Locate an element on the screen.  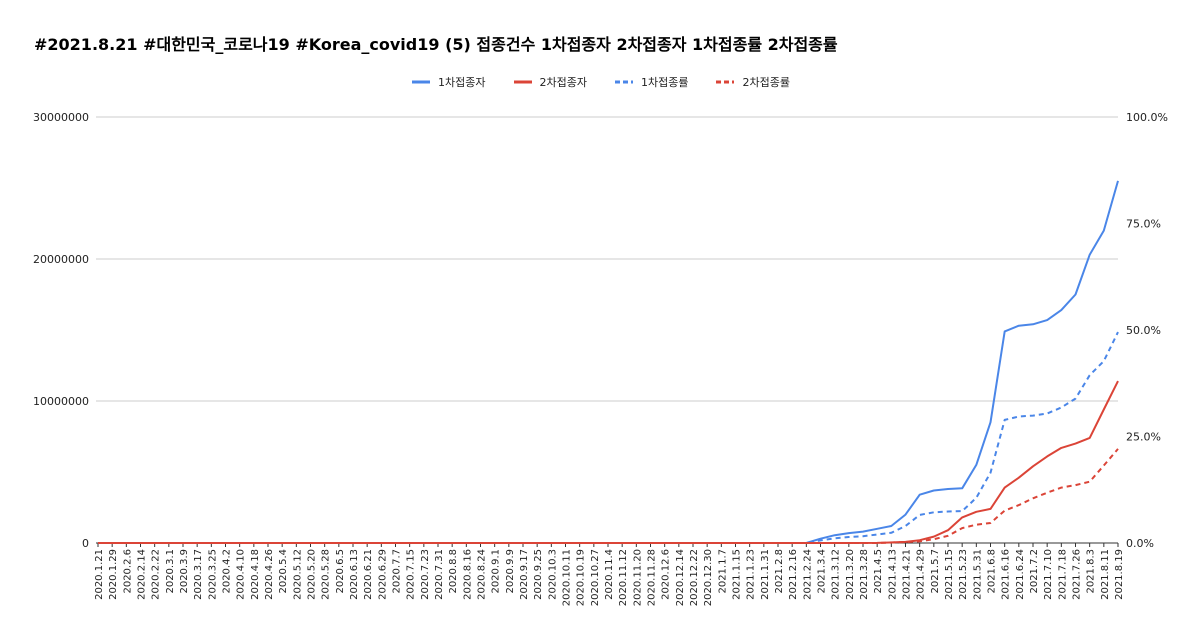
x-tick-label: 2021.7.10 is located at coordinates (1048, 574).